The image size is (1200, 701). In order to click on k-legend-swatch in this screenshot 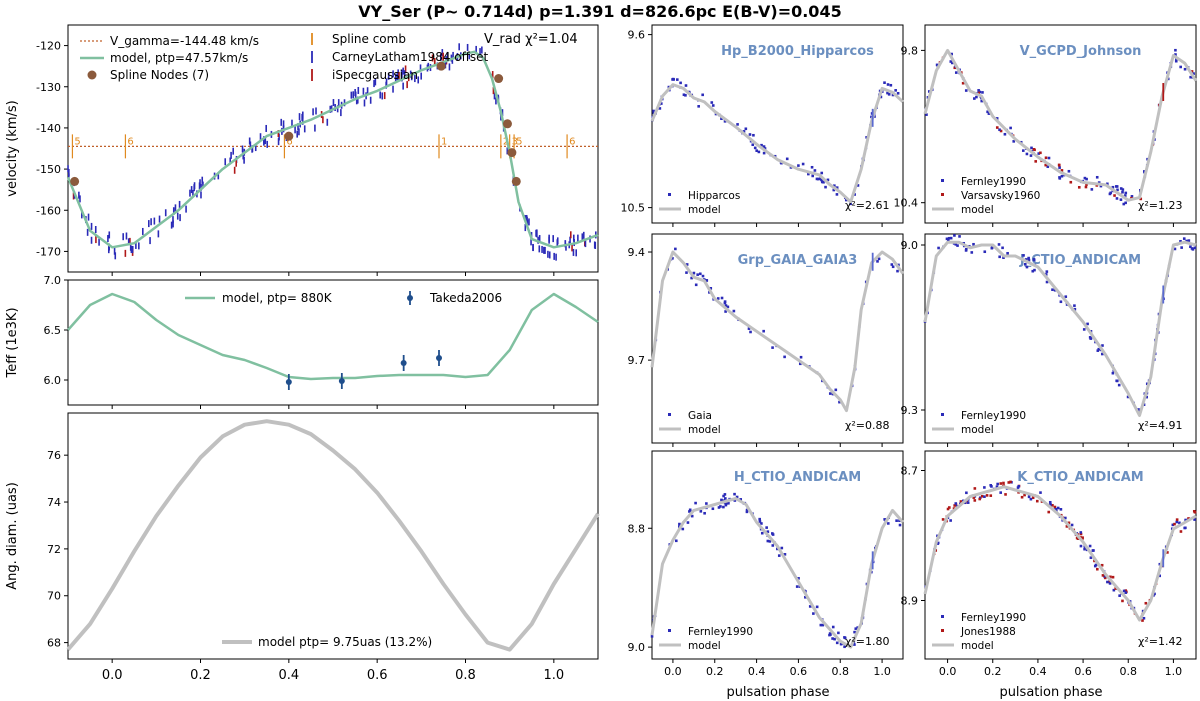, I will do `click(942, 616)`.